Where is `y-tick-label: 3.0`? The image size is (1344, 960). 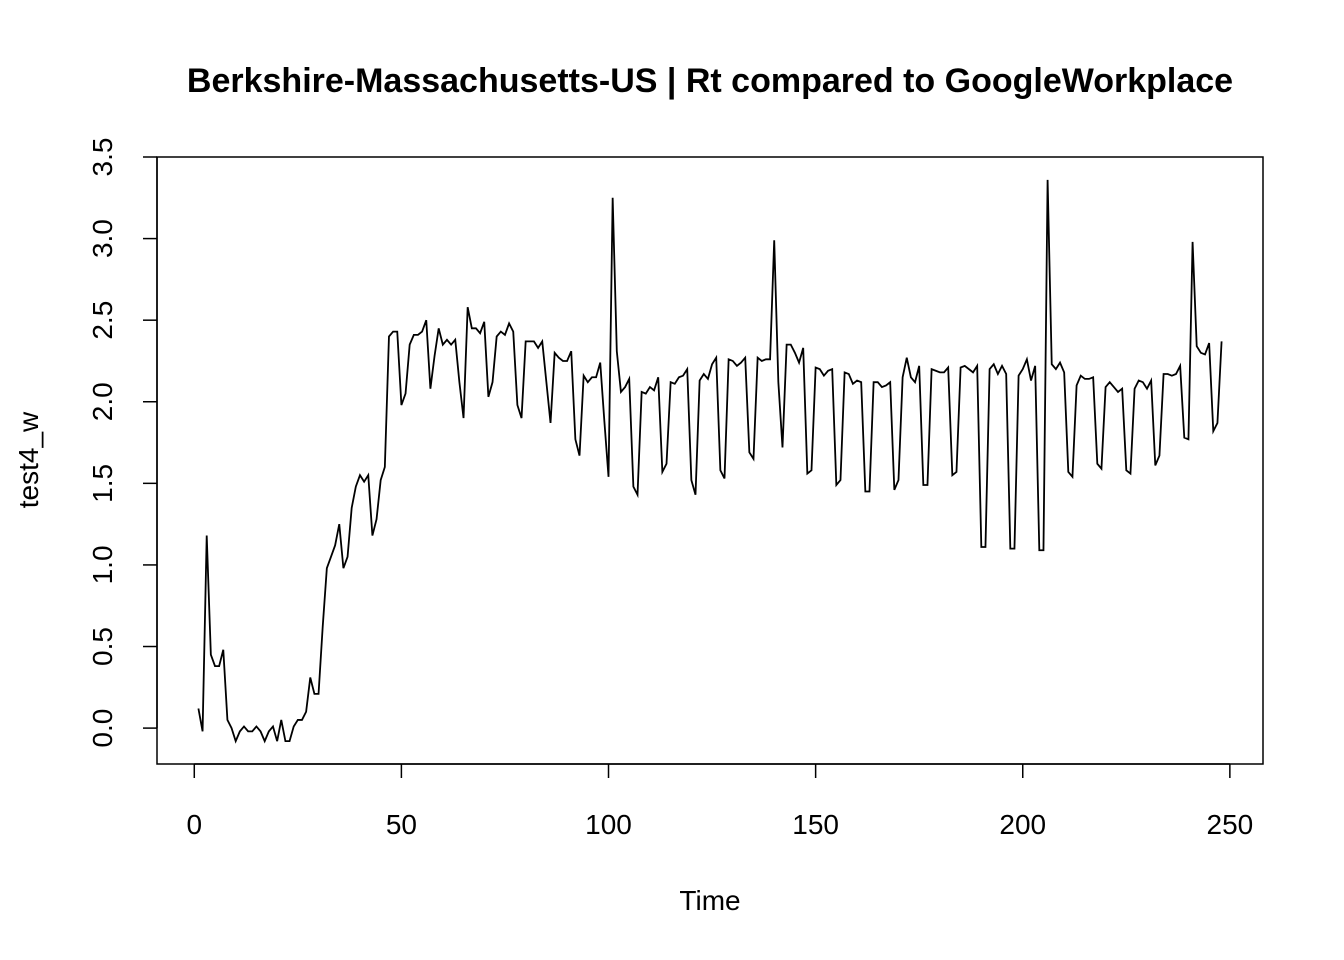 y-tick-label: 3.0 is located at coordinates (102, 238).